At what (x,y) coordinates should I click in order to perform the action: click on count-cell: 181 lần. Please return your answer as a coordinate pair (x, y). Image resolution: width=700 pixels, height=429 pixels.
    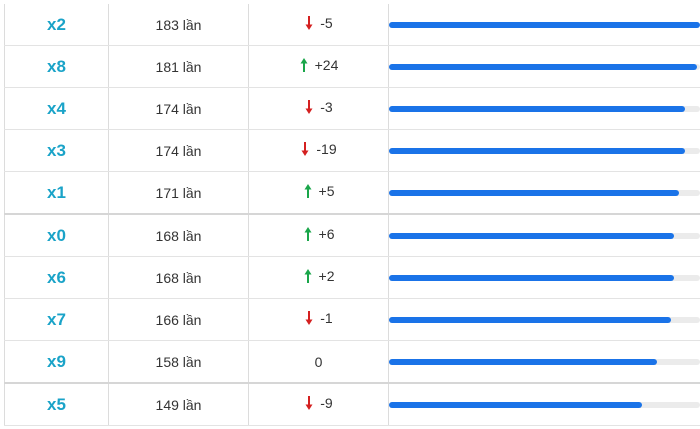
    Looking at the image, I should click on (178, 66).